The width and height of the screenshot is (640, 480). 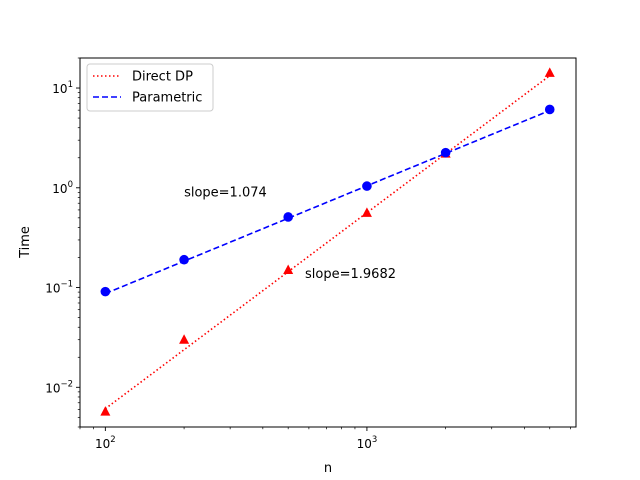 I want to click on legend-label-direct-dp: Direct DP, so click(x=162, y=77).